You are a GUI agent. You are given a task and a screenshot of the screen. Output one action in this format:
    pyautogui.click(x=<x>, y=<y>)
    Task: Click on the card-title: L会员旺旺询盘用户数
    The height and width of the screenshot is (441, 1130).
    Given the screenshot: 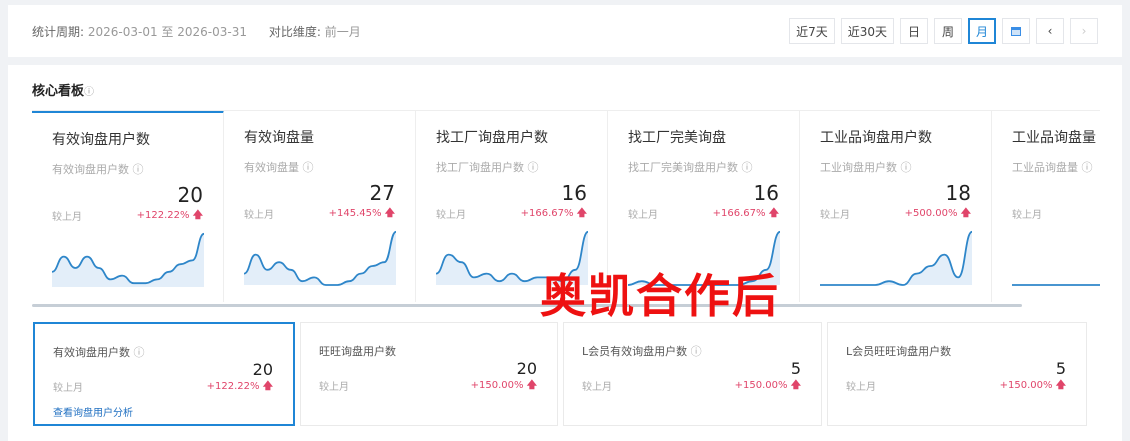 What is the action you would take?
    pyautogui.click(x=899, y=351)
    